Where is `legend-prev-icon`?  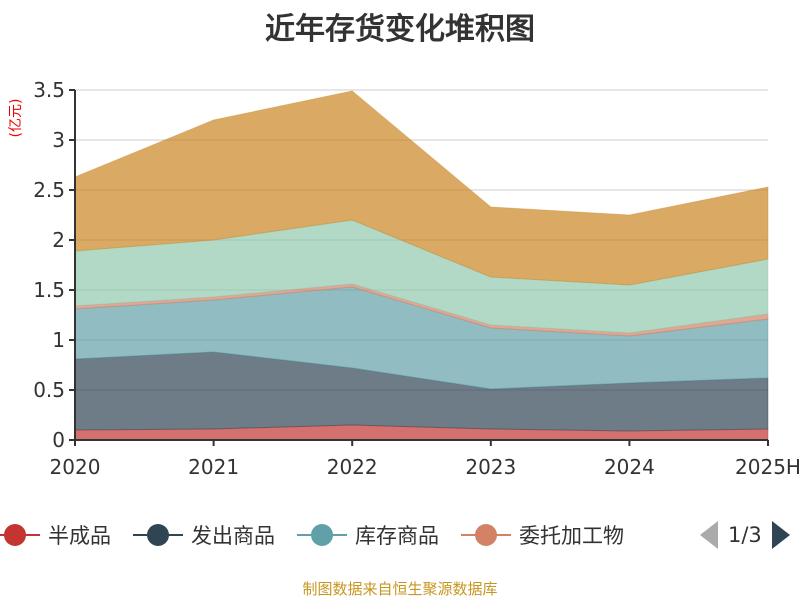
legend-prev-icon is located at coordinates (709, 535).